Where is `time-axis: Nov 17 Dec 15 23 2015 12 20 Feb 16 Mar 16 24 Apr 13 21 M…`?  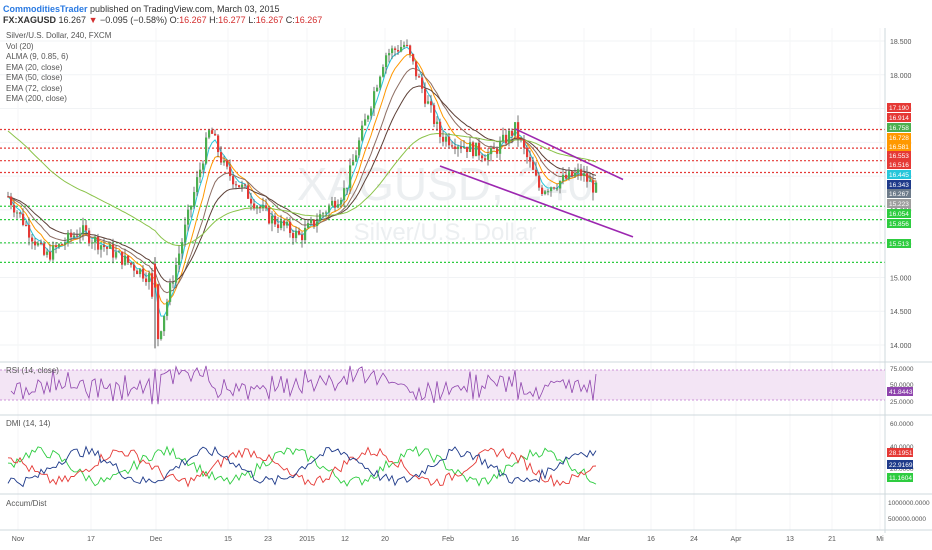 time-axis: Nov 17 Dec 15 23 2015 12 20 Feb 16 Mar 16 24 Apr 13 21 M… is located at coordinates (448, 539).